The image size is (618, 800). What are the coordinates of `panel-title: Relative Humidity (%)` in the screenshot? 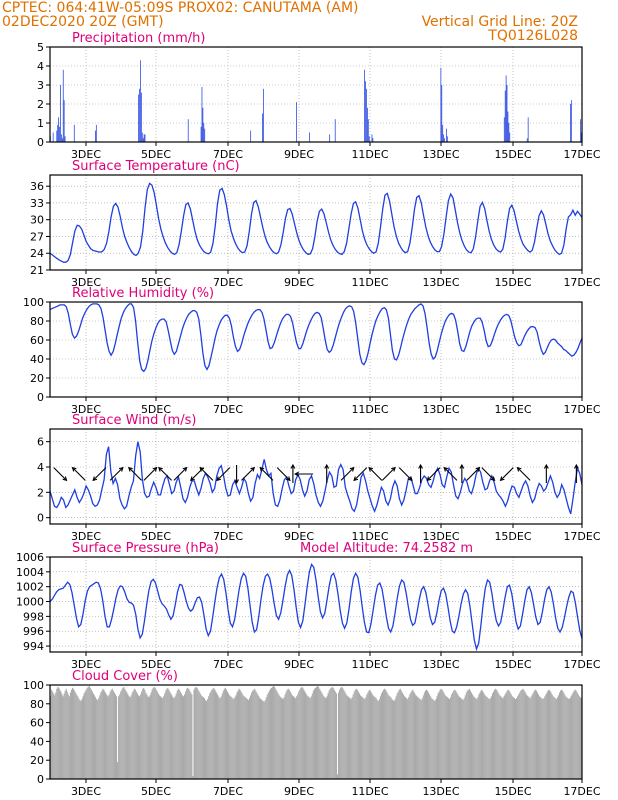 It's located at (143, 293).